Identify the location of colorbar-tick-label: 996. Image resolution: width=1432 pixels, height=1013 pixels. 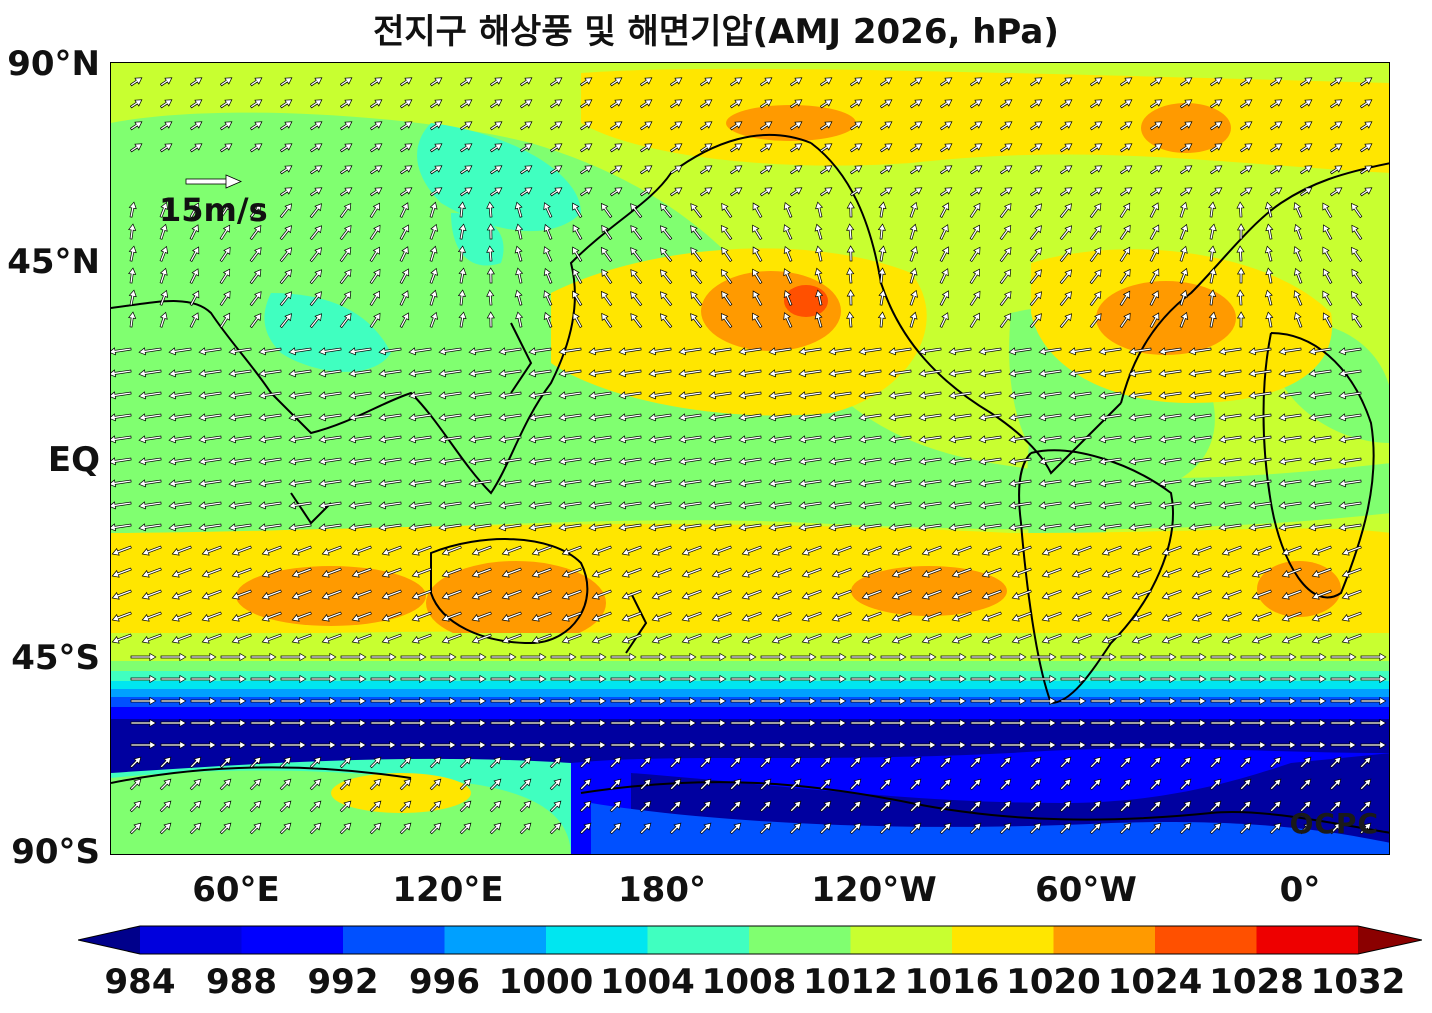
(444, 982).